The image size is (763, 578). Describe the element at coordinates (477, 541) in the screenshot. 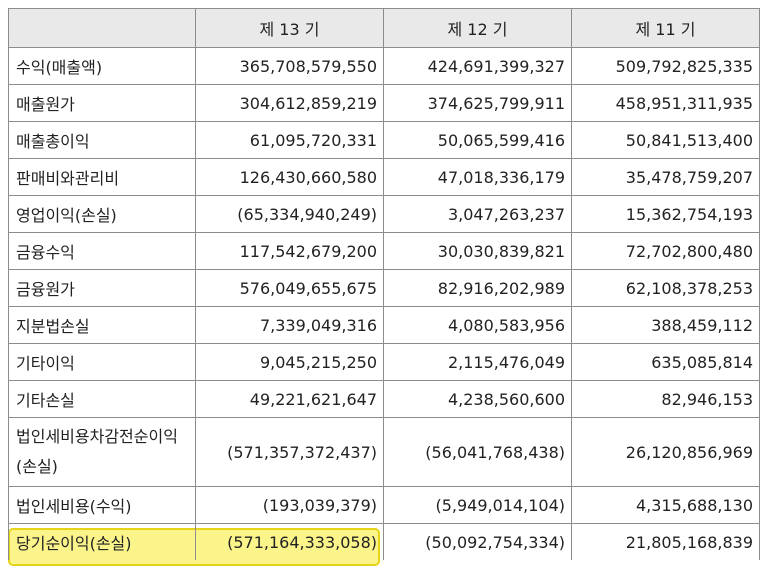

I see `value-cell: (50,092,754,334)` at that location.